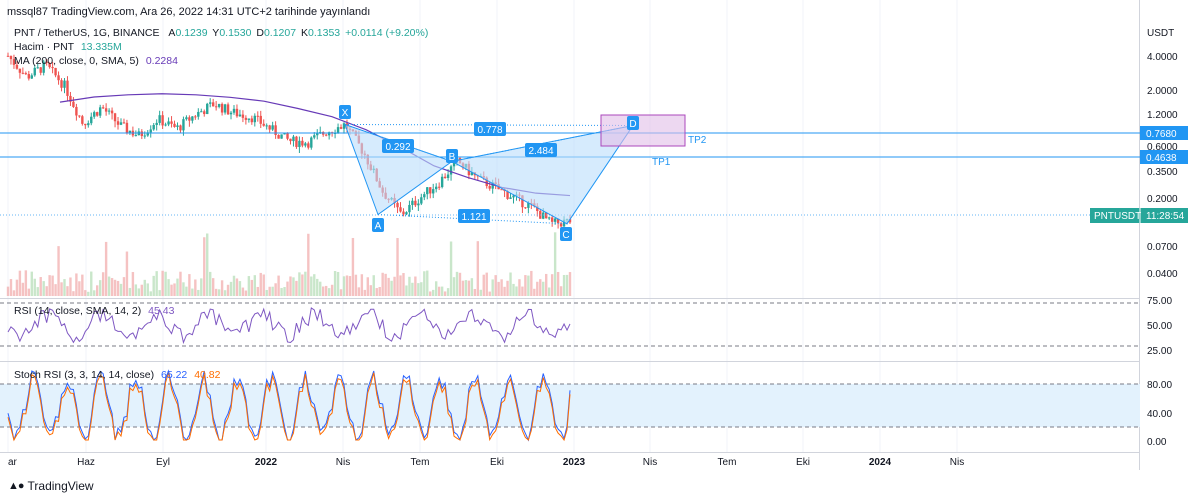  Describe the element at coordinates (345, 113) in the screenshot. I see `pattern-point-label: X` at that location.